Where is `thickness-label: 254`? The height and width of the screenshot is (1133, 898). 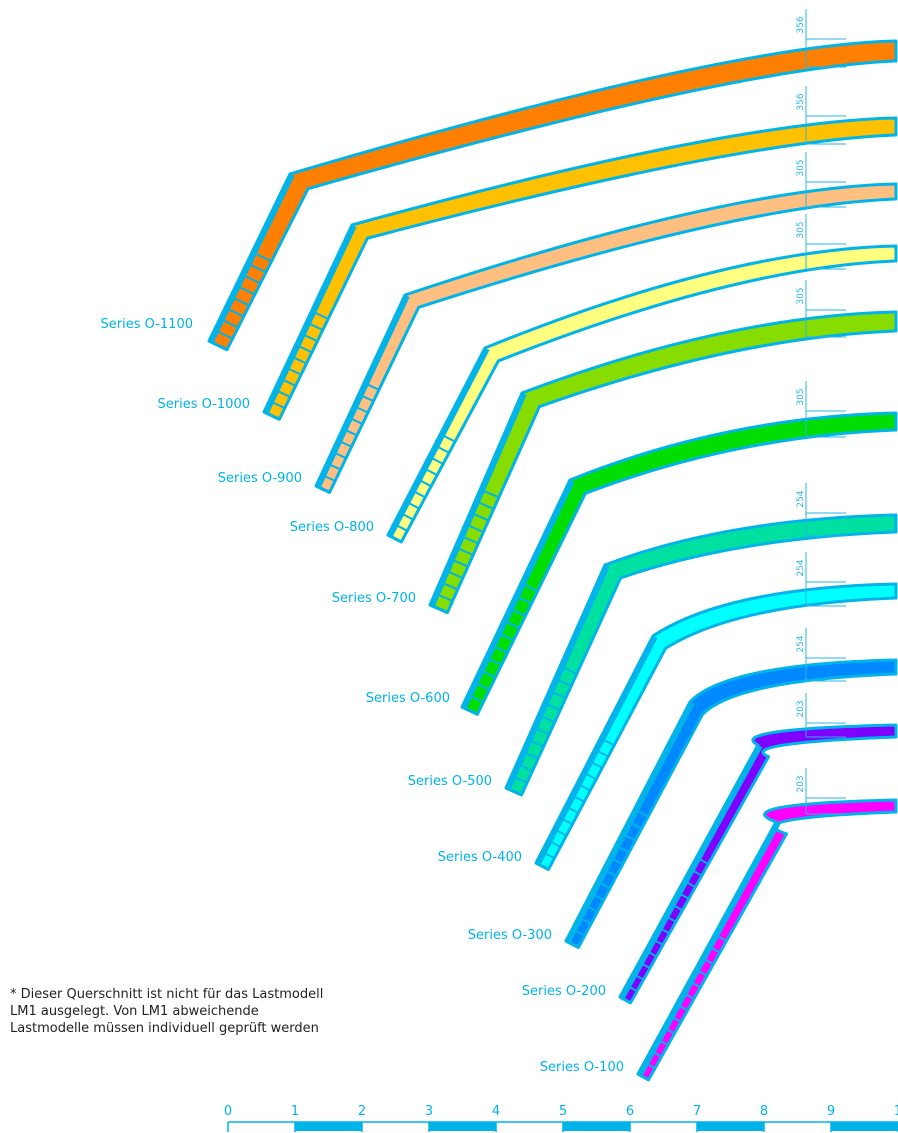 thickness-label: 254 is located at coordinates (801, 567).